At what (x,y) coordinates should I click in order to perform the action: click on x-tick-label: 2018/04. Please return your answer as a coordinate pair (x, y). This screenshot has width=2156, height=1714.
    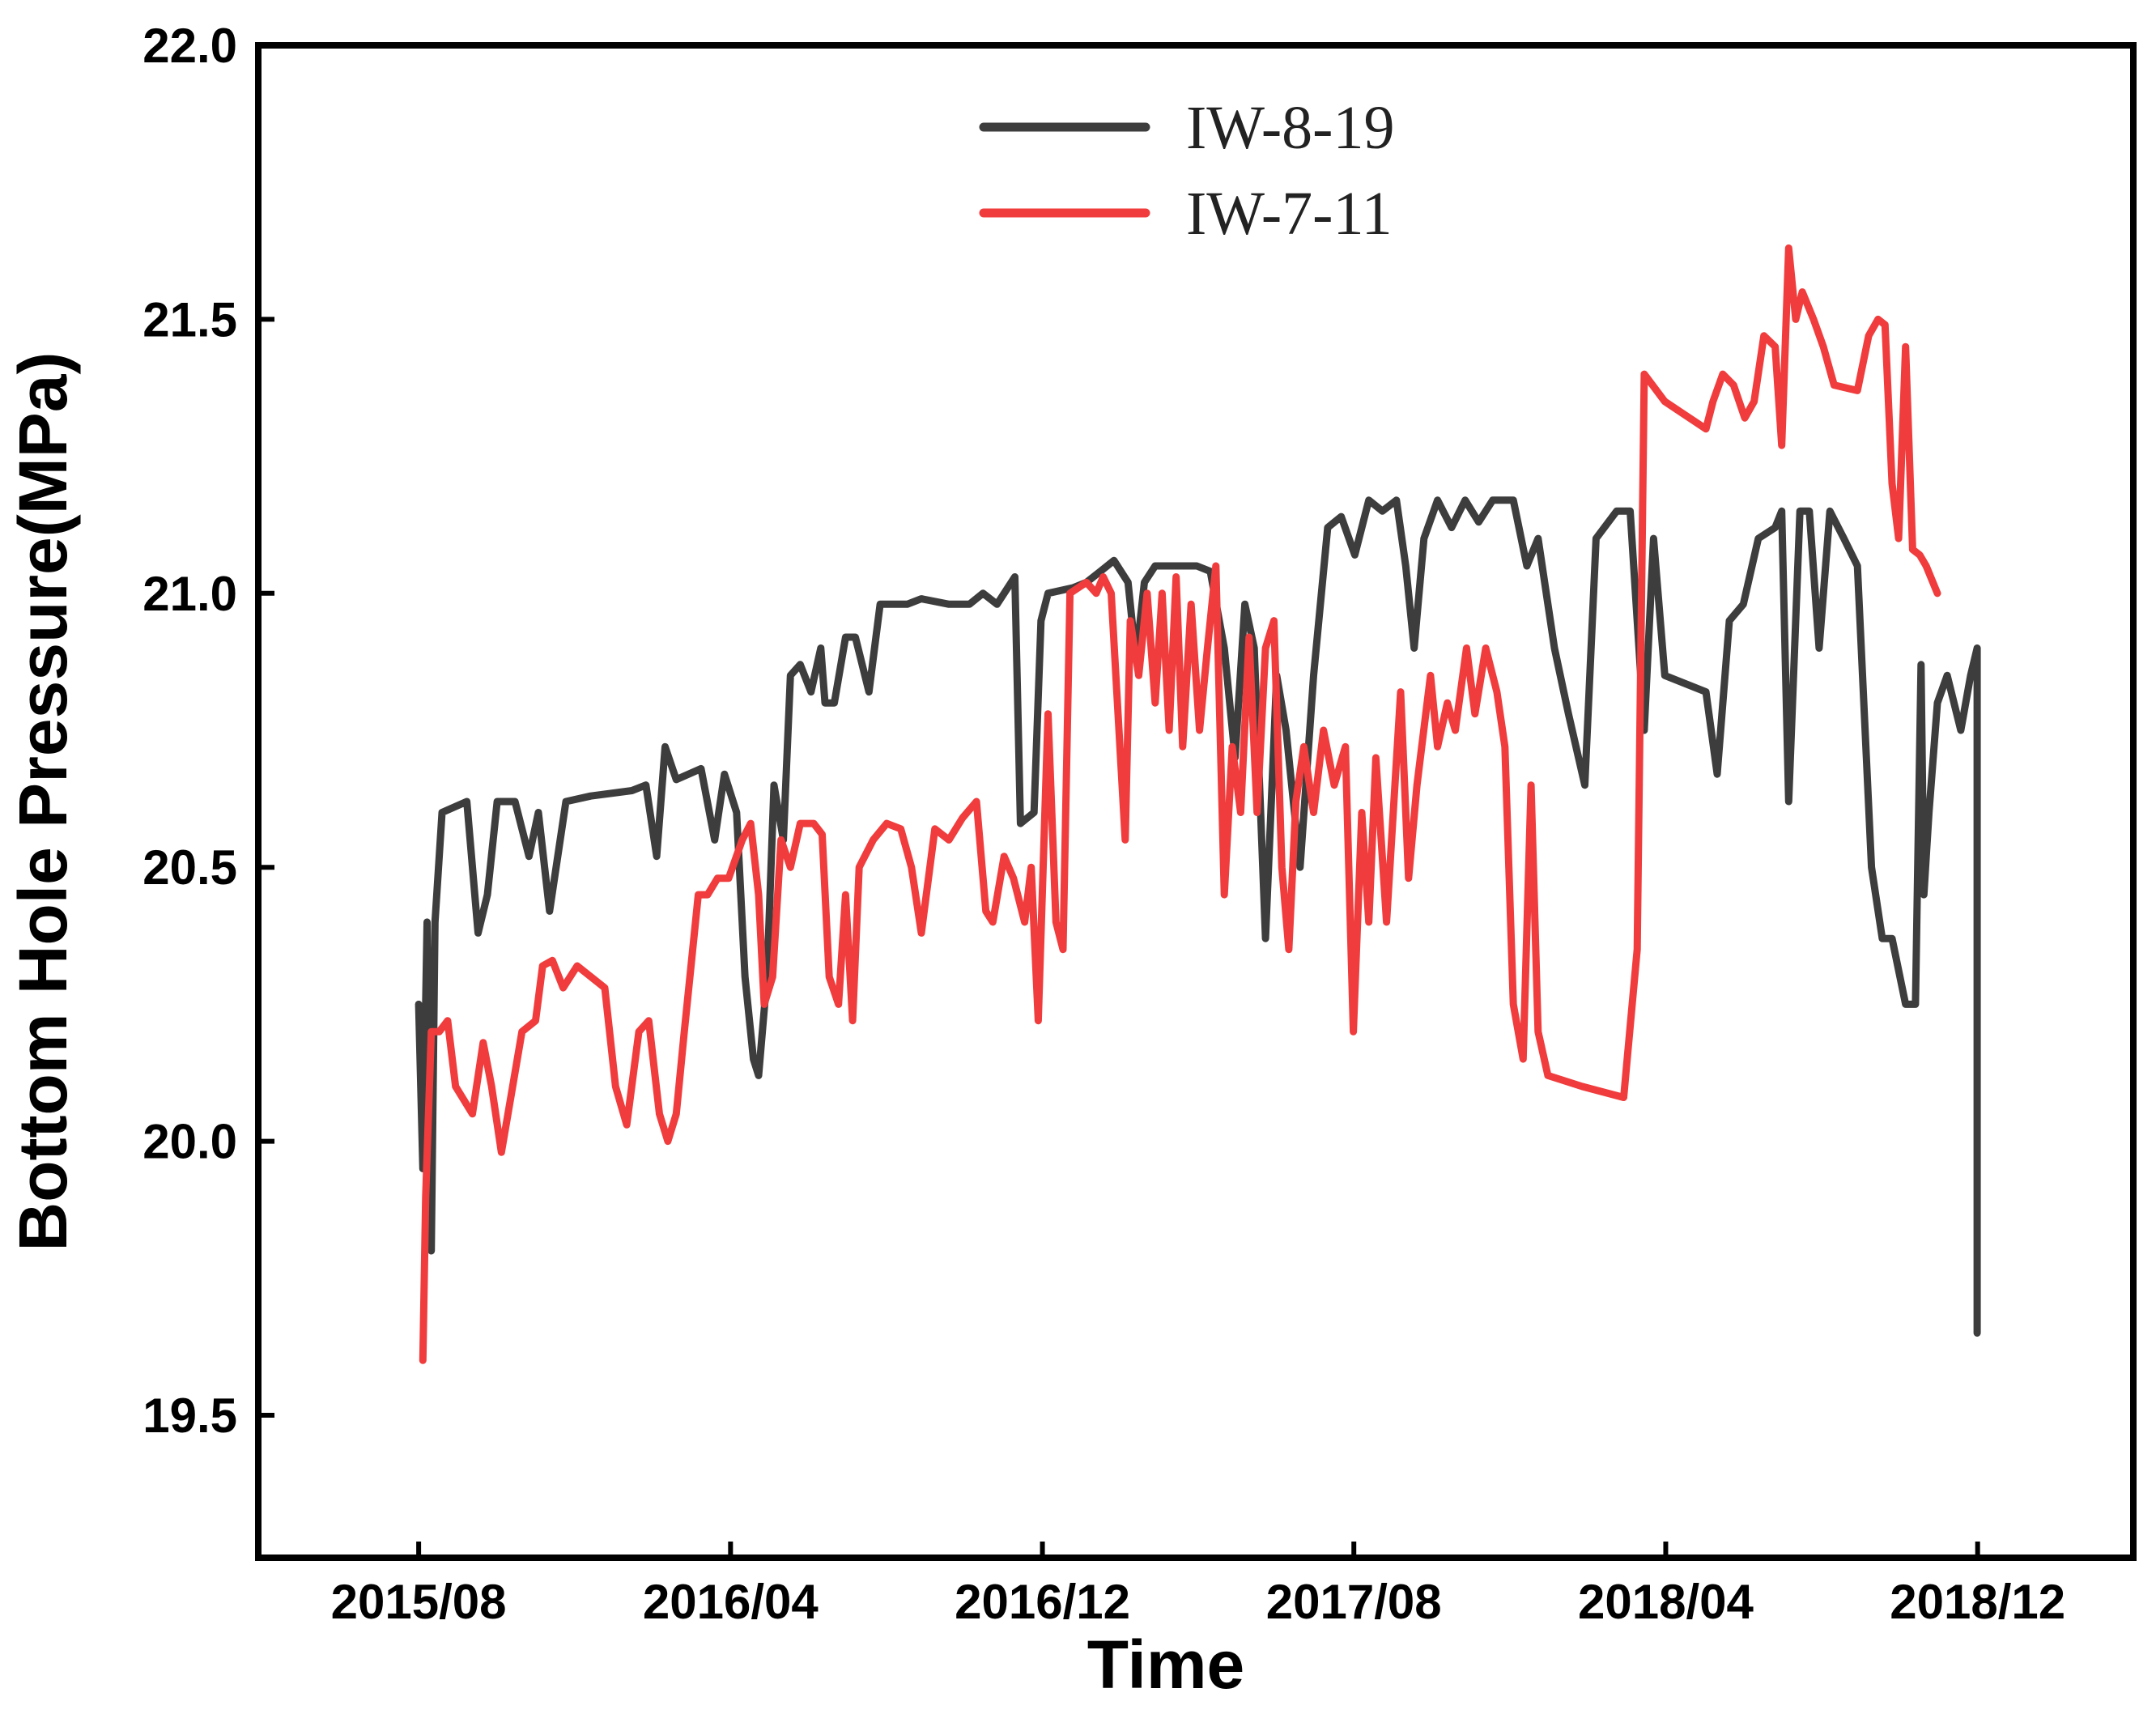
    Looking at the image, I should click on (1666, 1602).